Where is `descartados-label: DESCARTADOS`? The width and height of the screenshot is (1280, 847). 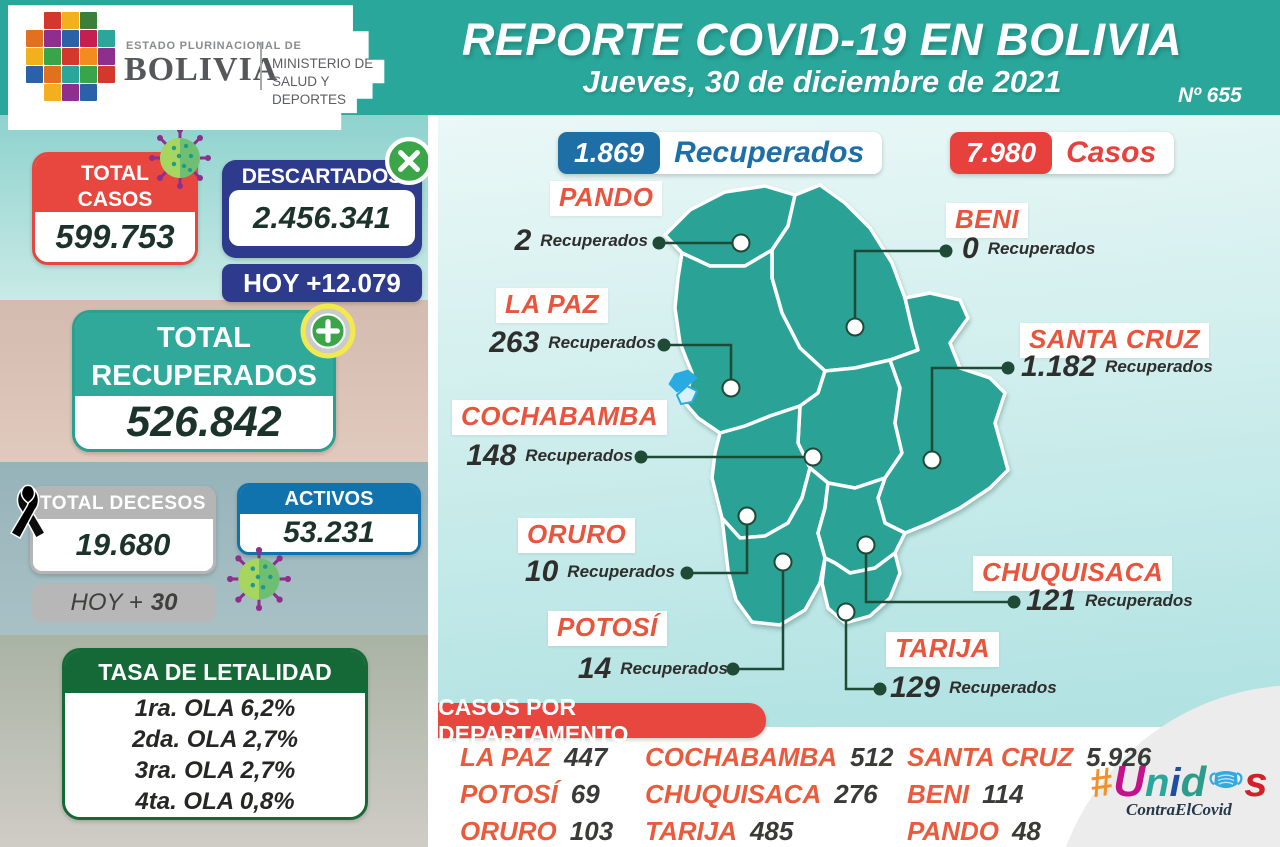 descartados-label: DESCARTADOS is located at coordinates (322, 176).